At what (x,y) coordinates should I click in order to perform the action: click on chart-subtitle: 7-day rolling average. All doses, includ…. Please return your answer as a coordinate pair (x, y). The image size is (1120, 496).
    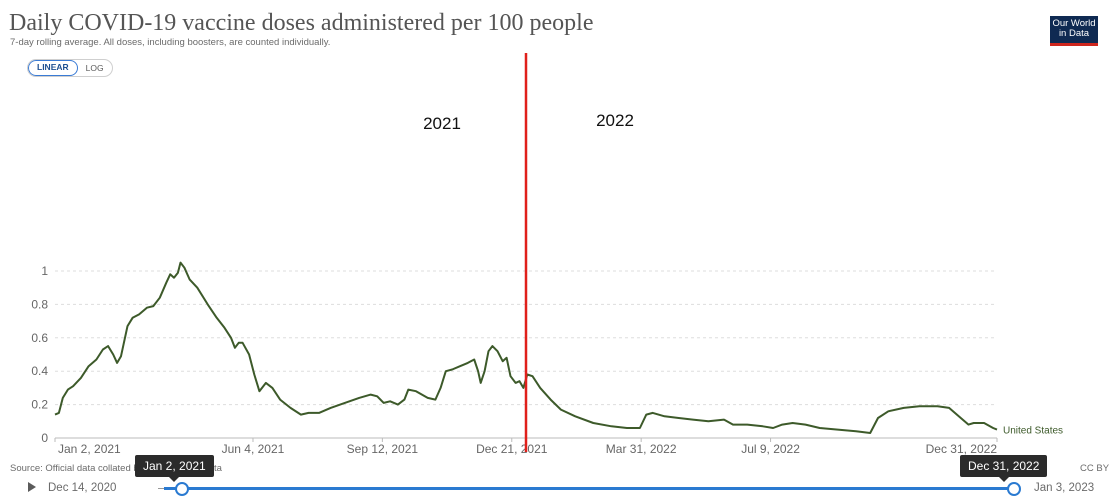
    Looking at the image, I should click on (170, 42).